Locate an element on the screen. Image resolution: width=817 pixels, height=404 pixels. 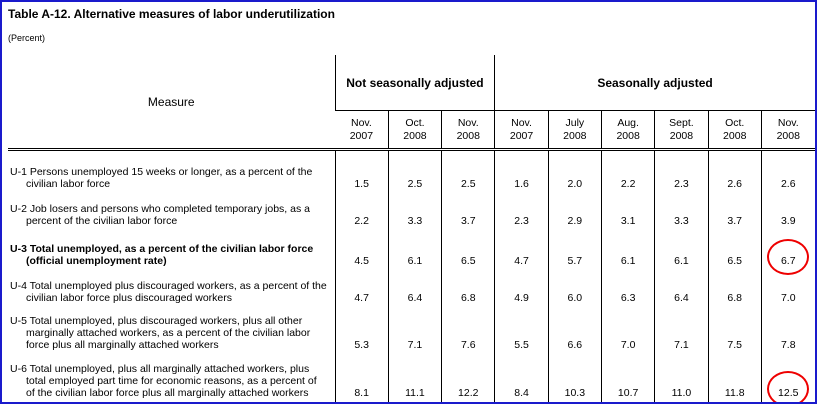
group-header: Seasonally adjusted is located at coordinates (654, 83).